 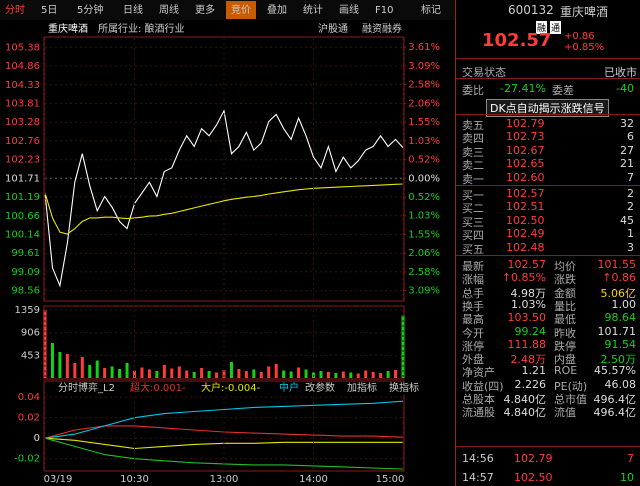 What do you see at coordinates (473, 139) in the screenshot?
I see `book-label: 卖四` at bounding box center [473, 139].